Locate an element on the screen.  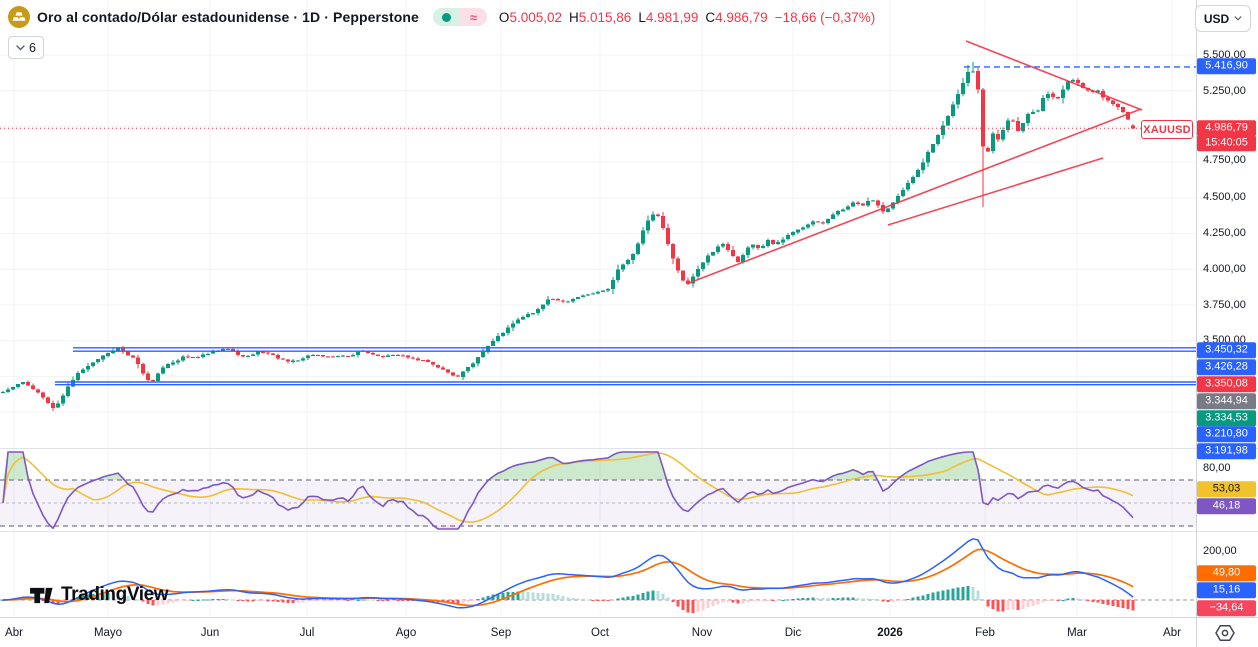
open-value: 5.005,02 is located at coordinates (535, 17).